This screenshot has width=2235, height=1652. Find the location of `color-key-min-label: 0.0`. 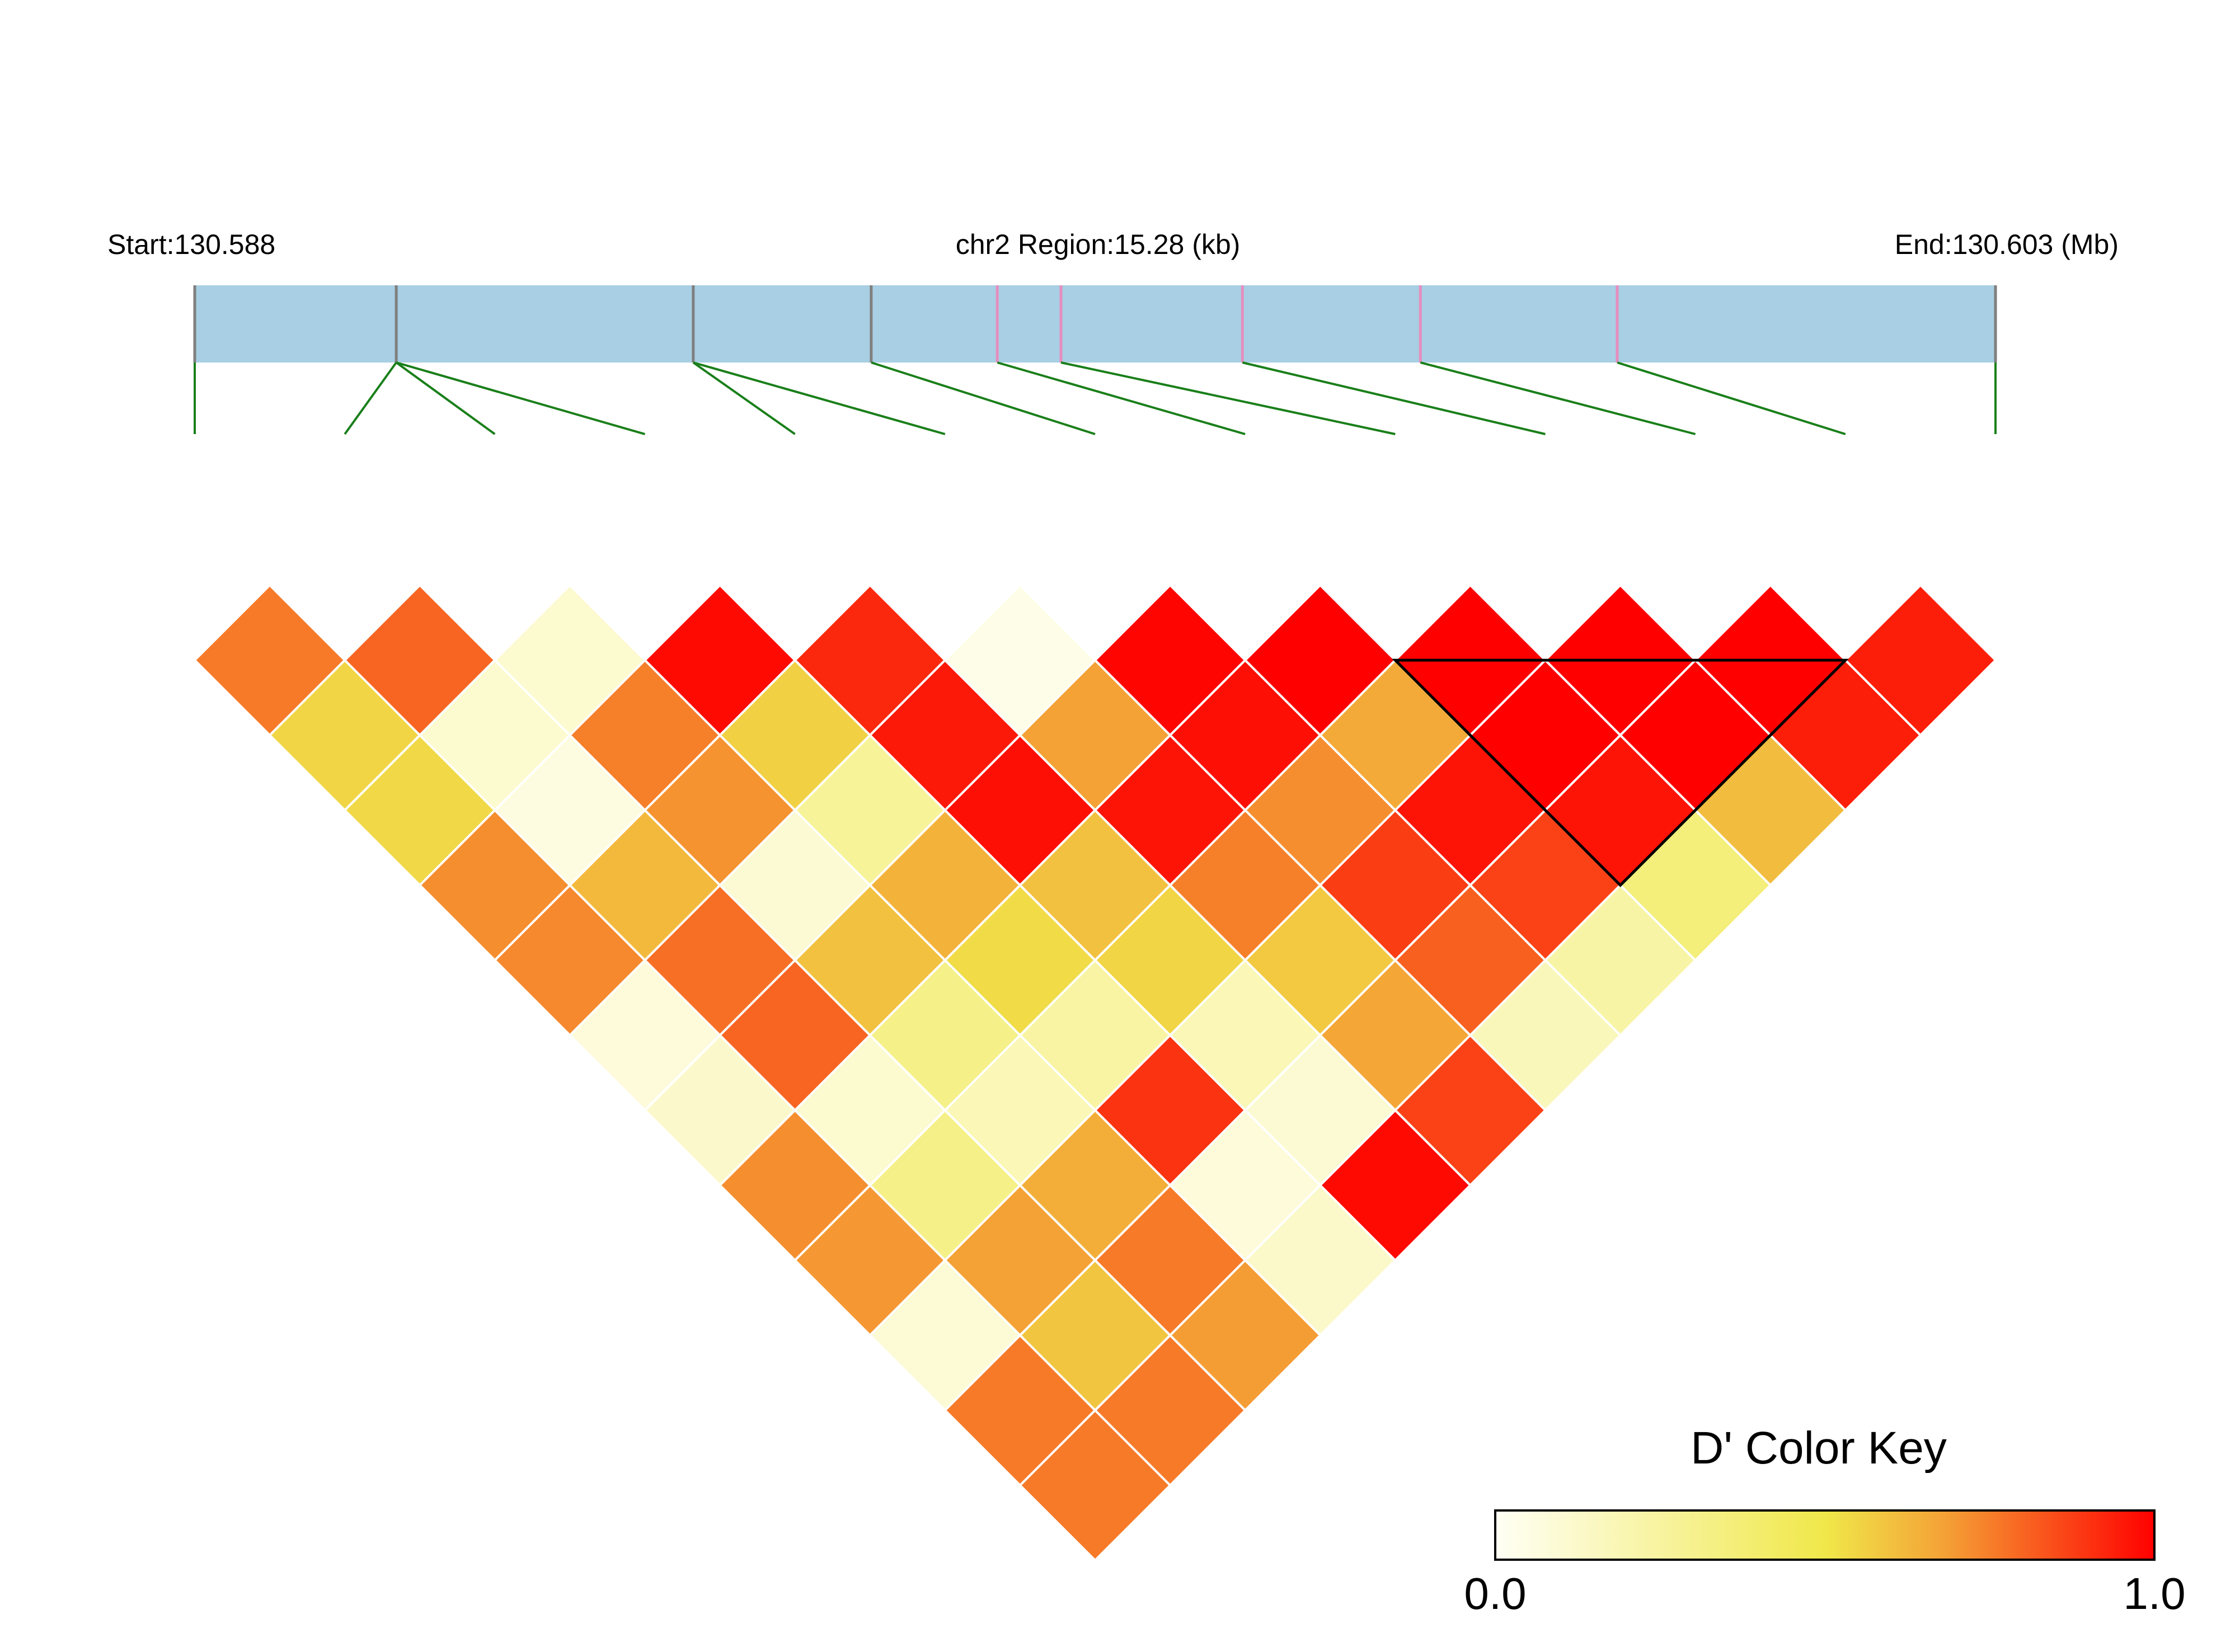

color-key-min-label: 0.0 is located at coordinates (1495, 1594).